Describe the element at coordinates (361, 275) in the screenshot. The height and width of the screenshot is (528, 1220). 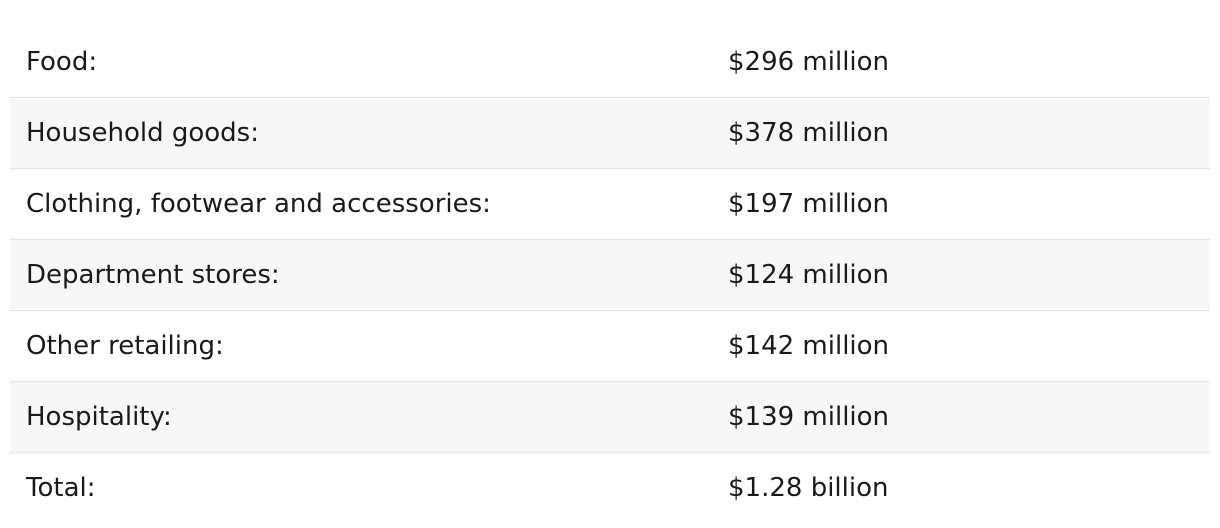
I see `row-label: Department stores:` at that location.